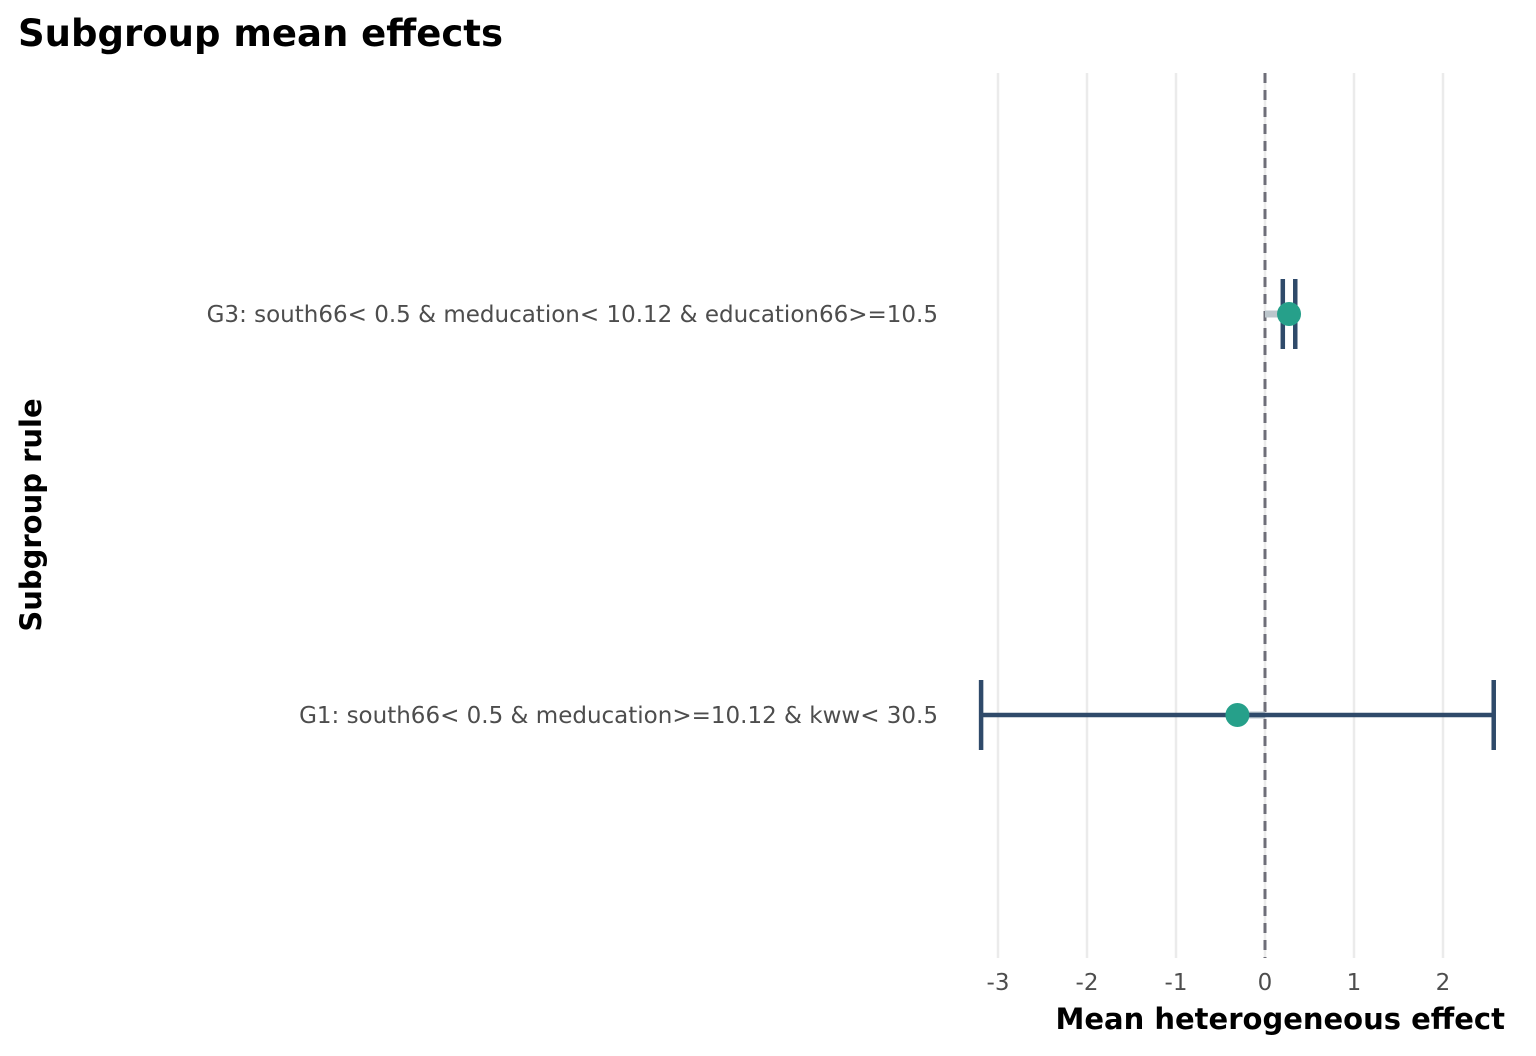 The width and height of the screenshot is (1536, 1056). Describe the element at coordinates (1087, 983) in the screenshot. I see `x-tick-label: -2` at that location.